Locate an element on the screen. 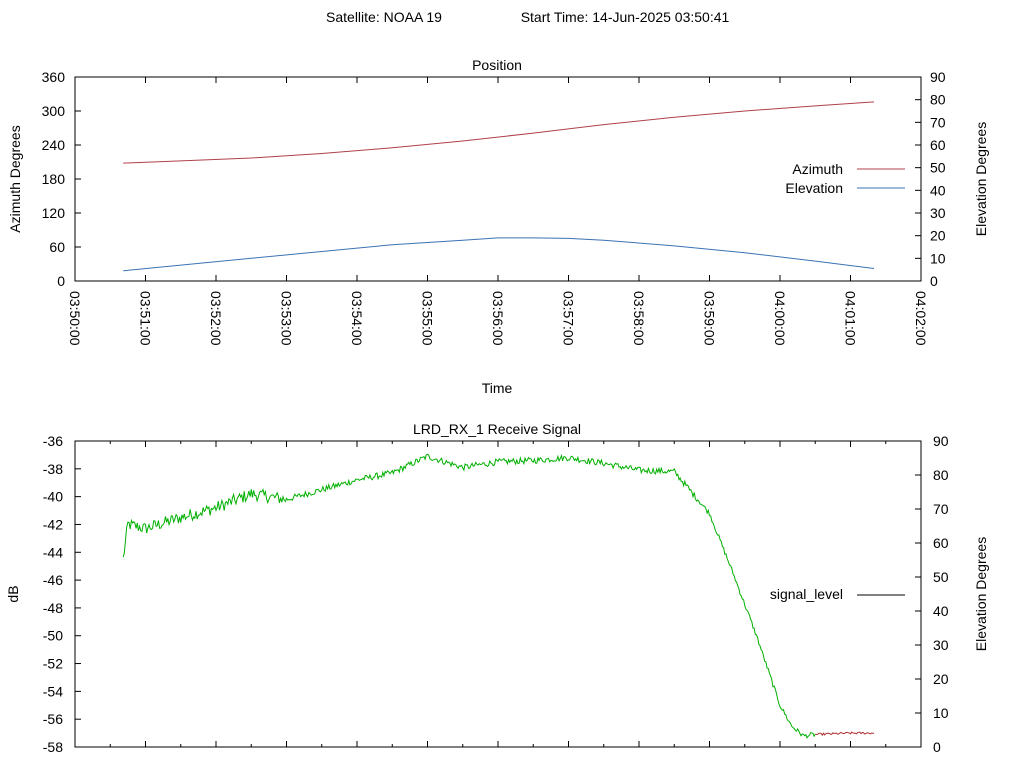 The height and width of the screenshot is (768, 1024). position-y2-axis-label: Elevation Degrees is located at coordinates (981, 179).